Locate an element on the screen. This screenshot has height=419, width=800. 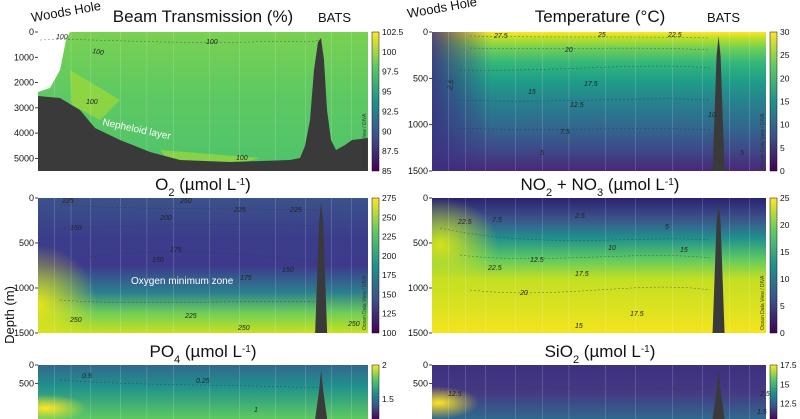
contour-label: 27.5 is located at coordinates (500, 36).